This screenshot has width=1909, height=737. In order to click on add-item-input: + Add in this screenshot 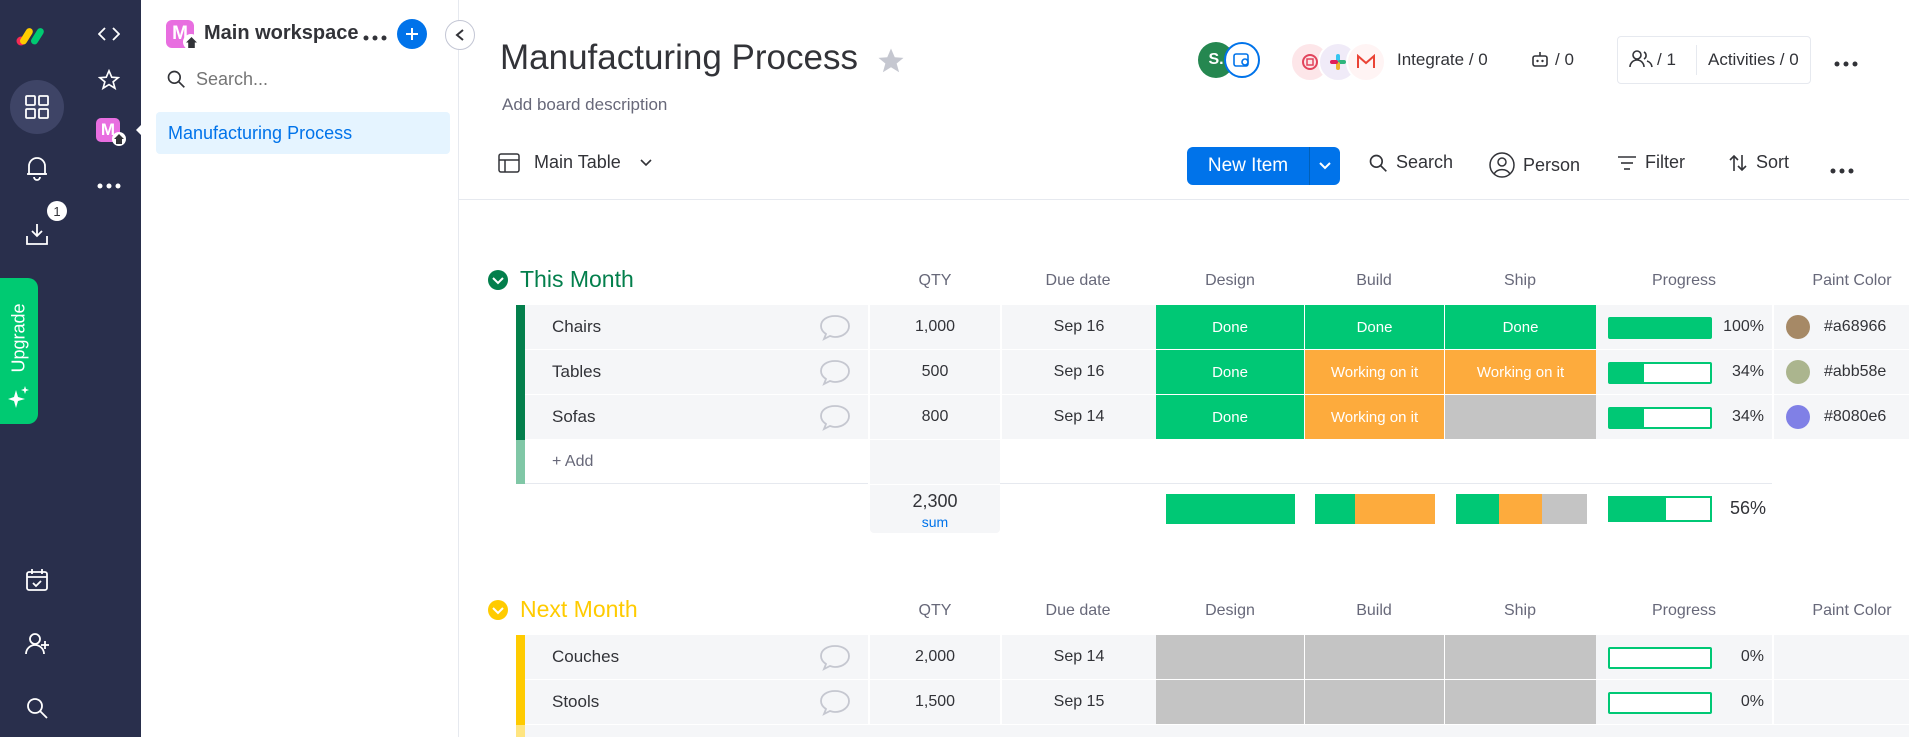, I will do `click(696, 462)`.